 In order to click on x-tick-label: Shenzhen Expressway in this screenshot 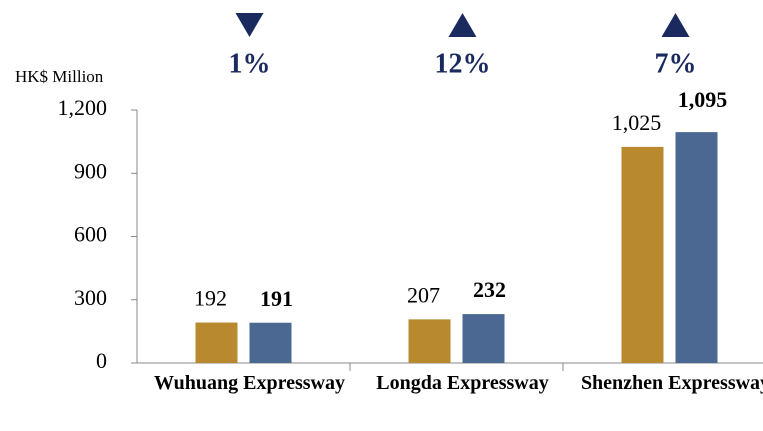, I will do `click(671, 383)`.